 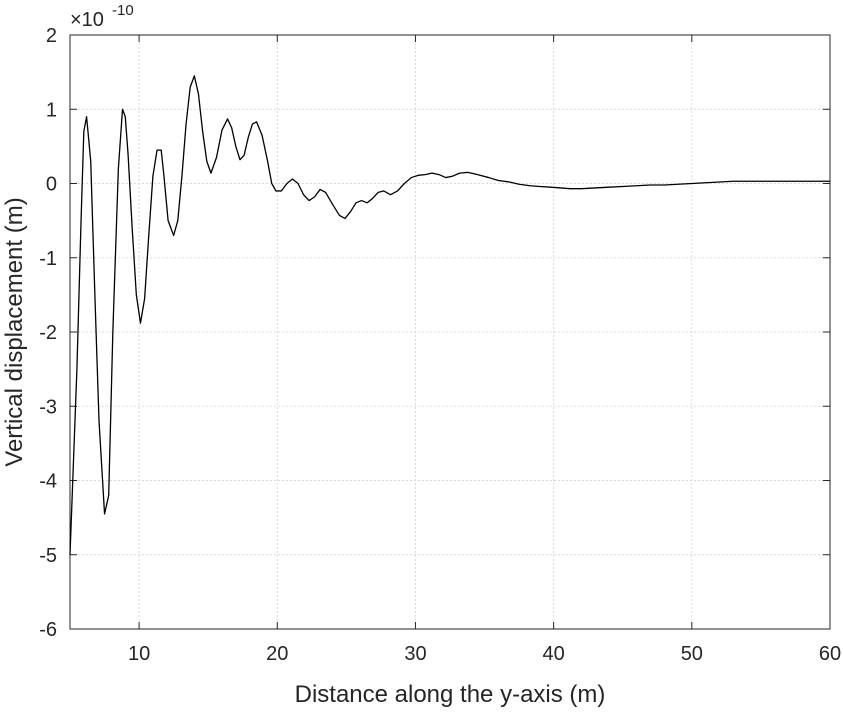 I want to click on y-exponent-label: ×10 -10, so click(x=102, y=16).